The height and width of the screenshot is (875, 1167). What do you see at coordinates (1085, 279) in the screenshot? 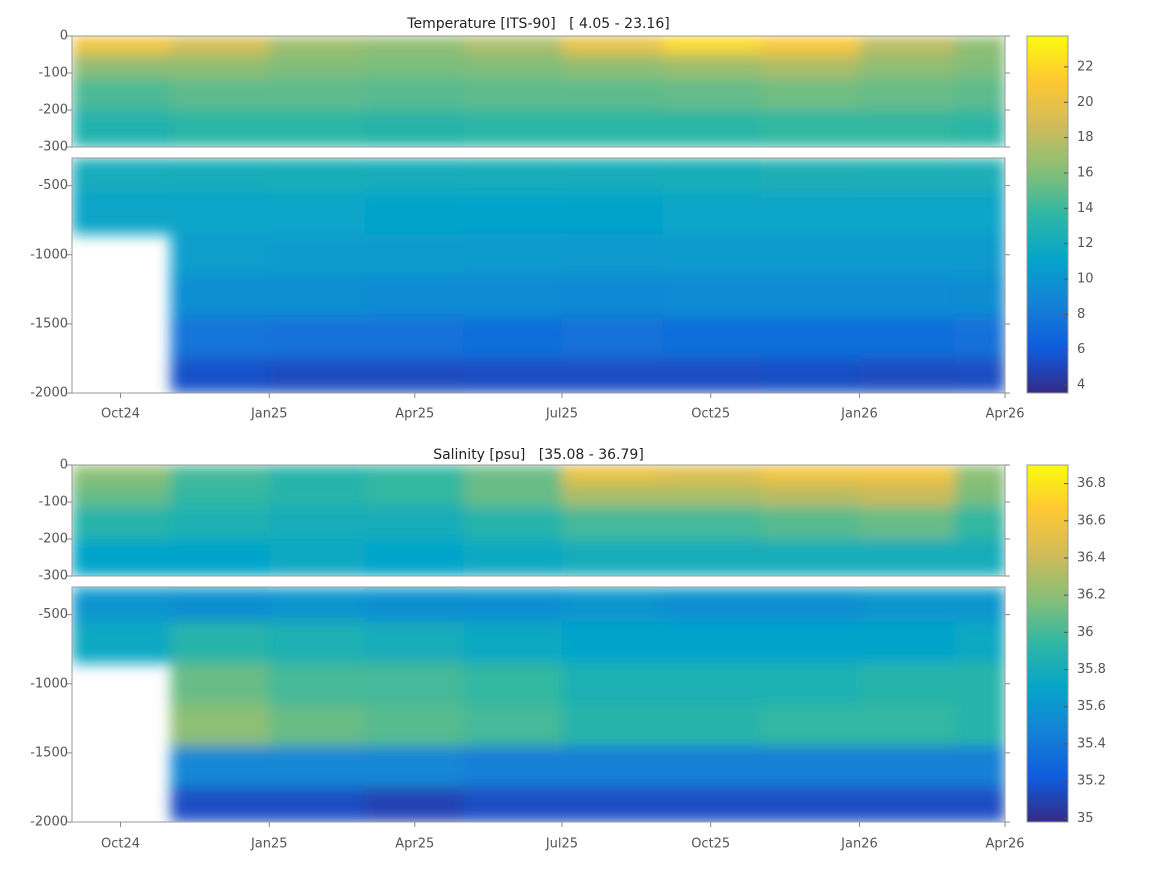
I see `colorbar-tick-label: 10` at bounding box center [1085, 279].